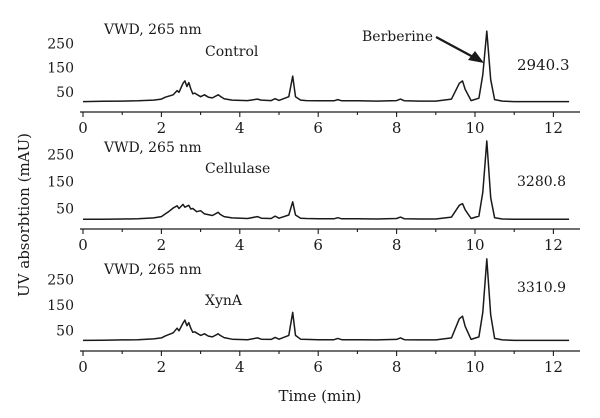 The width and height of the screenshot is (600, 418). What do you see at coordinates (326, 66) in the screenshot?
I see `chromatogram-trace` at bounding box center [326, 66].